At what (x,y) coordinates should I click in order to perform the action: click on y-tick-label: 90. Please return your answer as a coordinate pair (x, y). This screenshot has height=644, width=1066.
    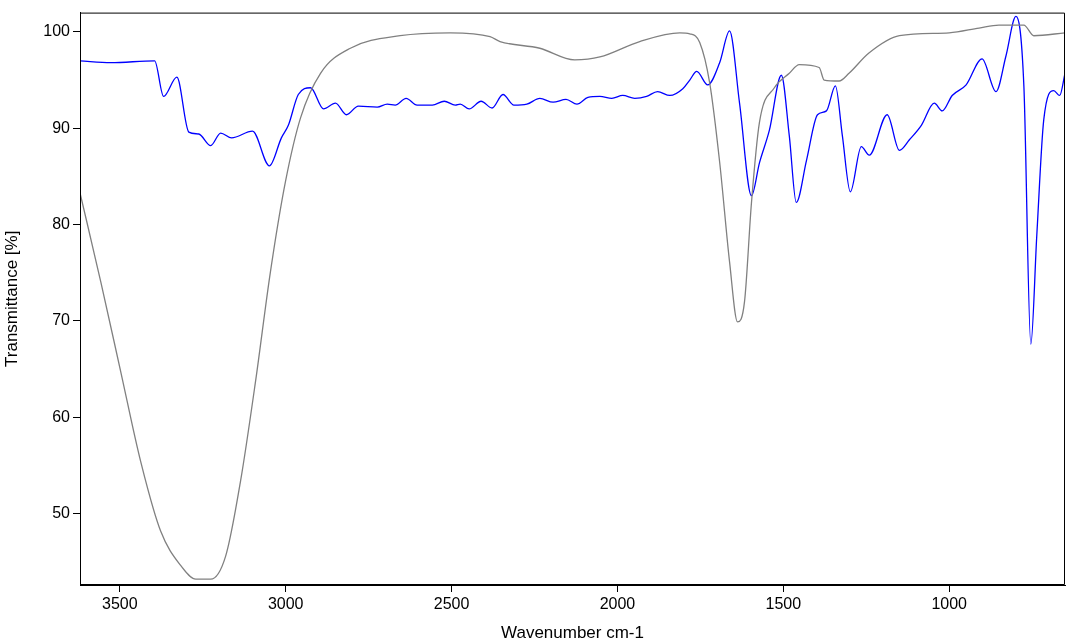
    Looking at the image, I should click on (61, 127).